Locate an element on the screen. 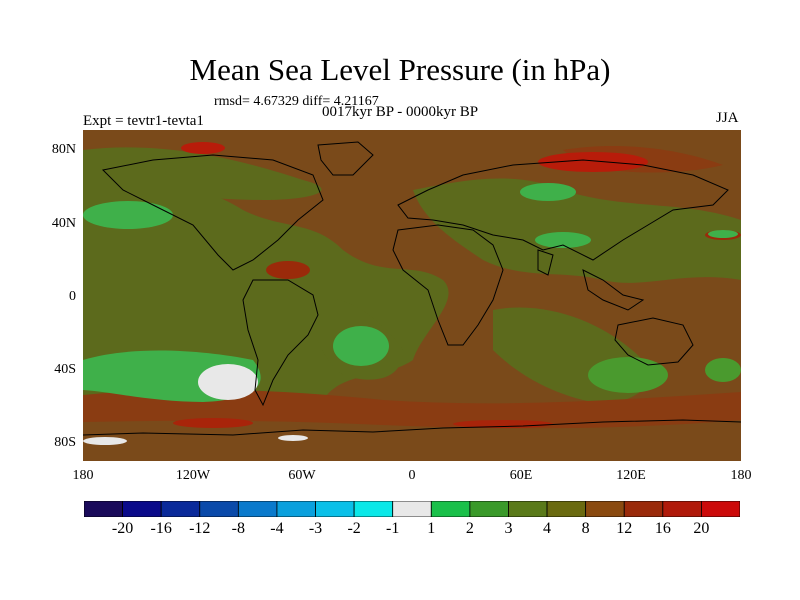 This screenshot has height=600, width=800. lat-label-40n: 40N is located at coordinates (63, 223).